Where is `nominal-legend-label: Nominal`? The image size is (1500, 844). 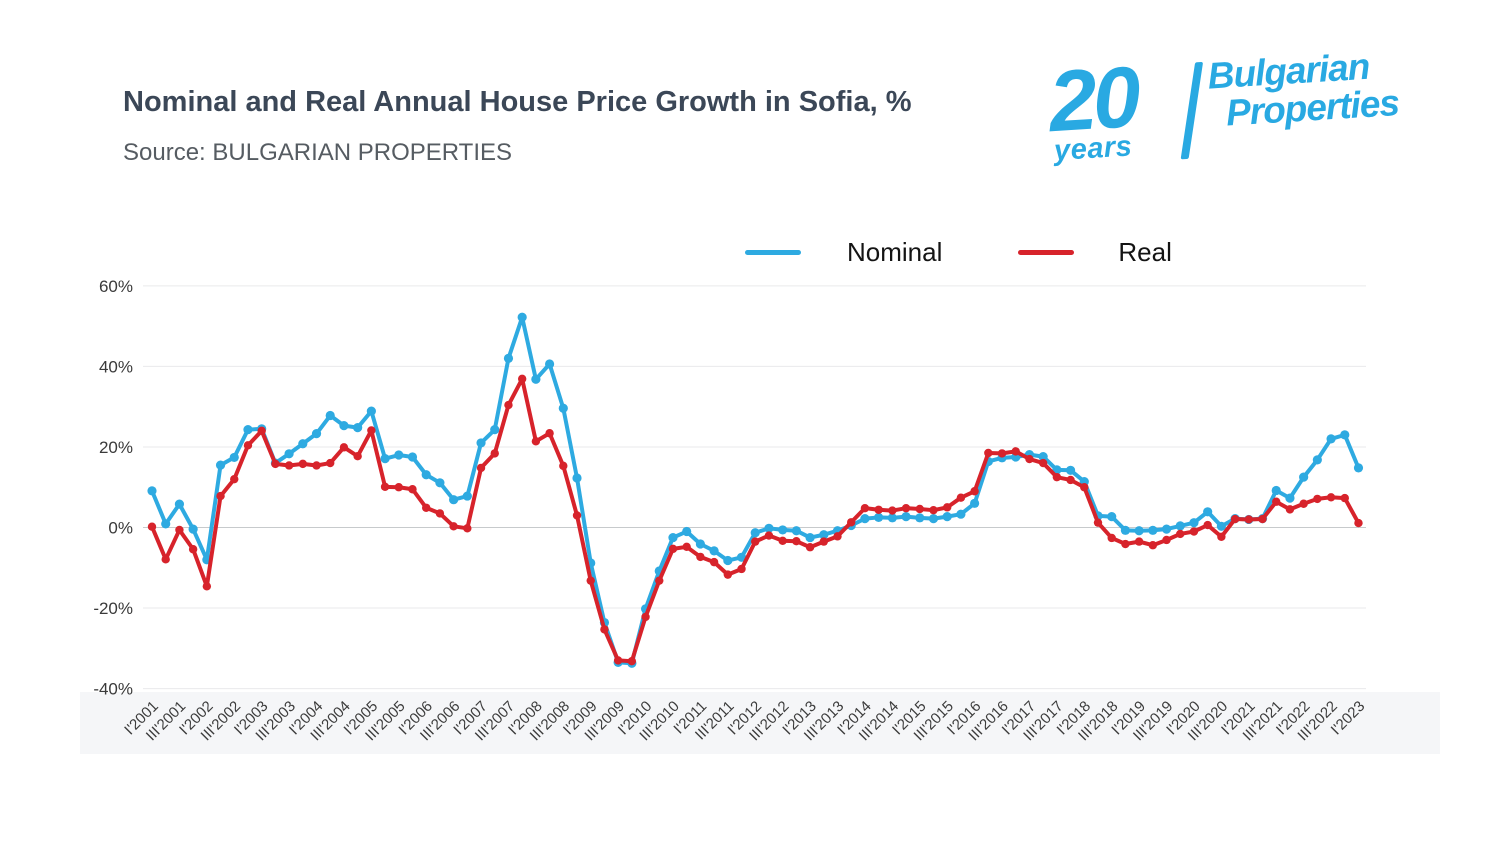 nominal-legend-label: Nominal is located at coordinates (895, 251).